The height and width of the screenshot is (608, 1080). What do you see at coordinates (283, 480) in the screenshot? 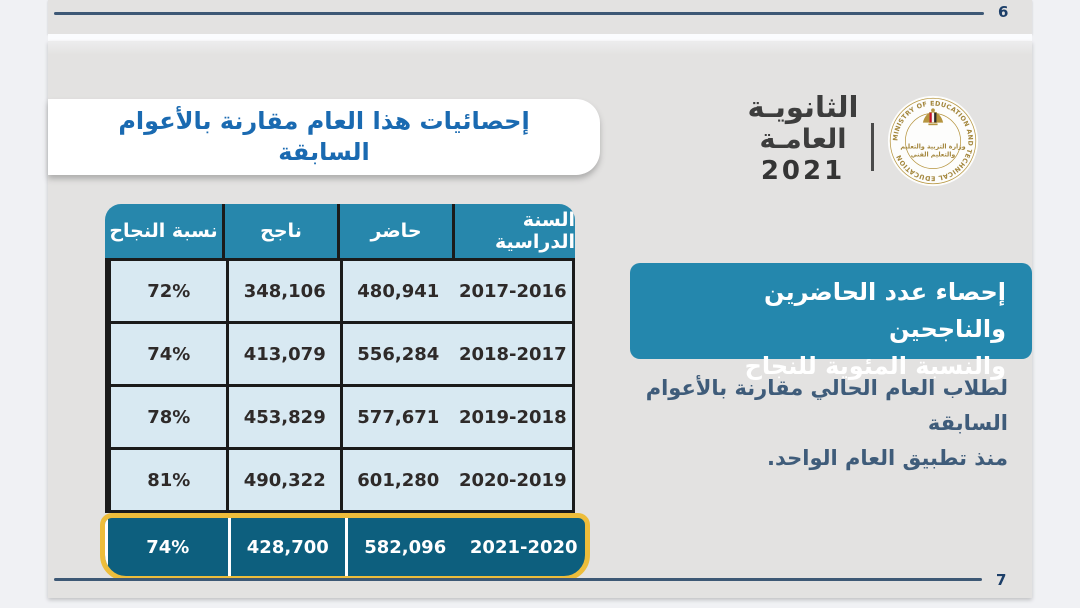
I see `passed-cell: 490,322` at bounding box center [283, 480].